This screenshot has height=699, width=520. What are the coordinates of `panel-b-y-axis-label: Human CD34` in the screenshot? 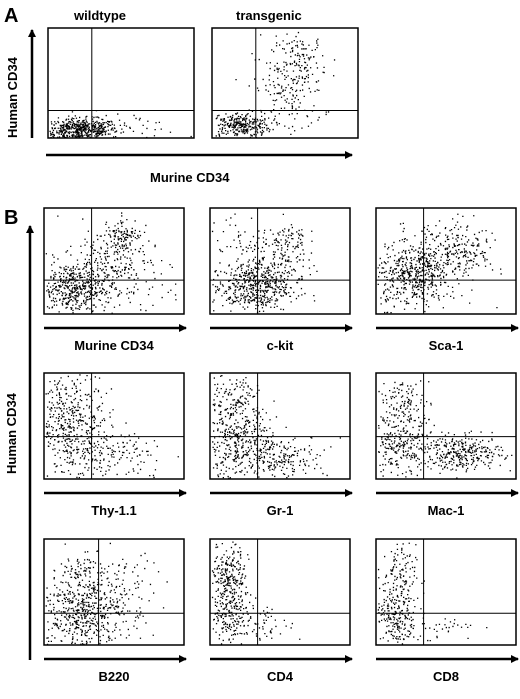 It's located at (11, 433).